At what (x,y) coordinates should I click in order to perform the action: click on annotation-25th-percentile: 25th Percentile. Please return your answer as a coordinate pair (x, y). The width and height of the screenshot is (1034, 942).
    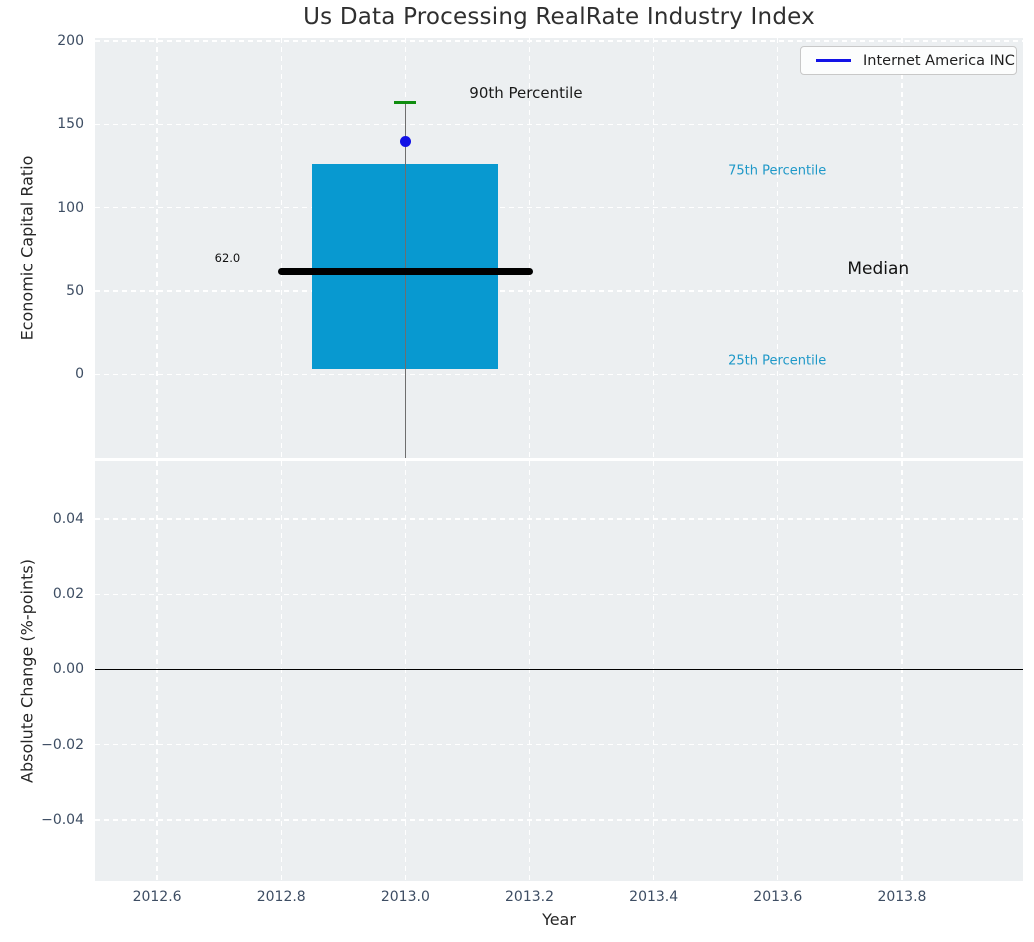
    Looking at the image, I should click on (777, 361).